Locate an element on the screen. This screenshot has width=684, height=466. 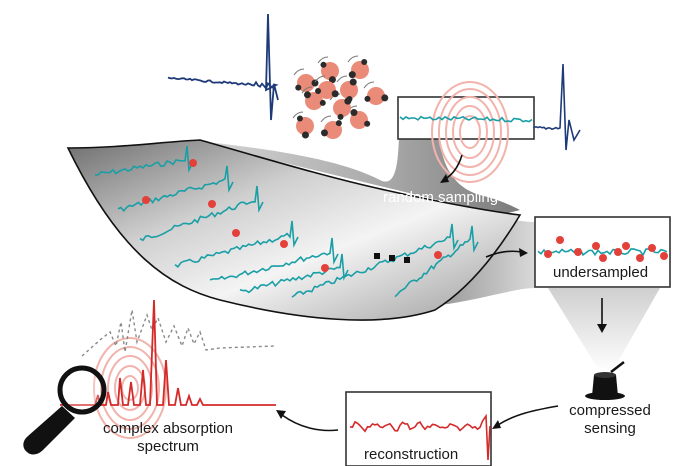
magic-hat-icon is located at coordinates (607, 379).